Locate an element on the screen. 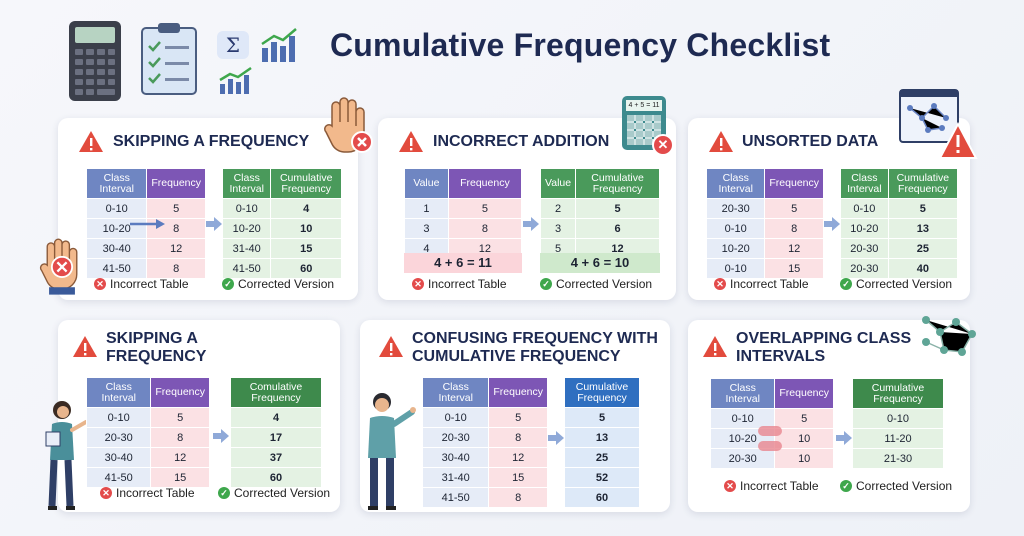 The width and height of the screenshot is (1024, 536). teacher-man-icon is located at coordinates (392, 451).